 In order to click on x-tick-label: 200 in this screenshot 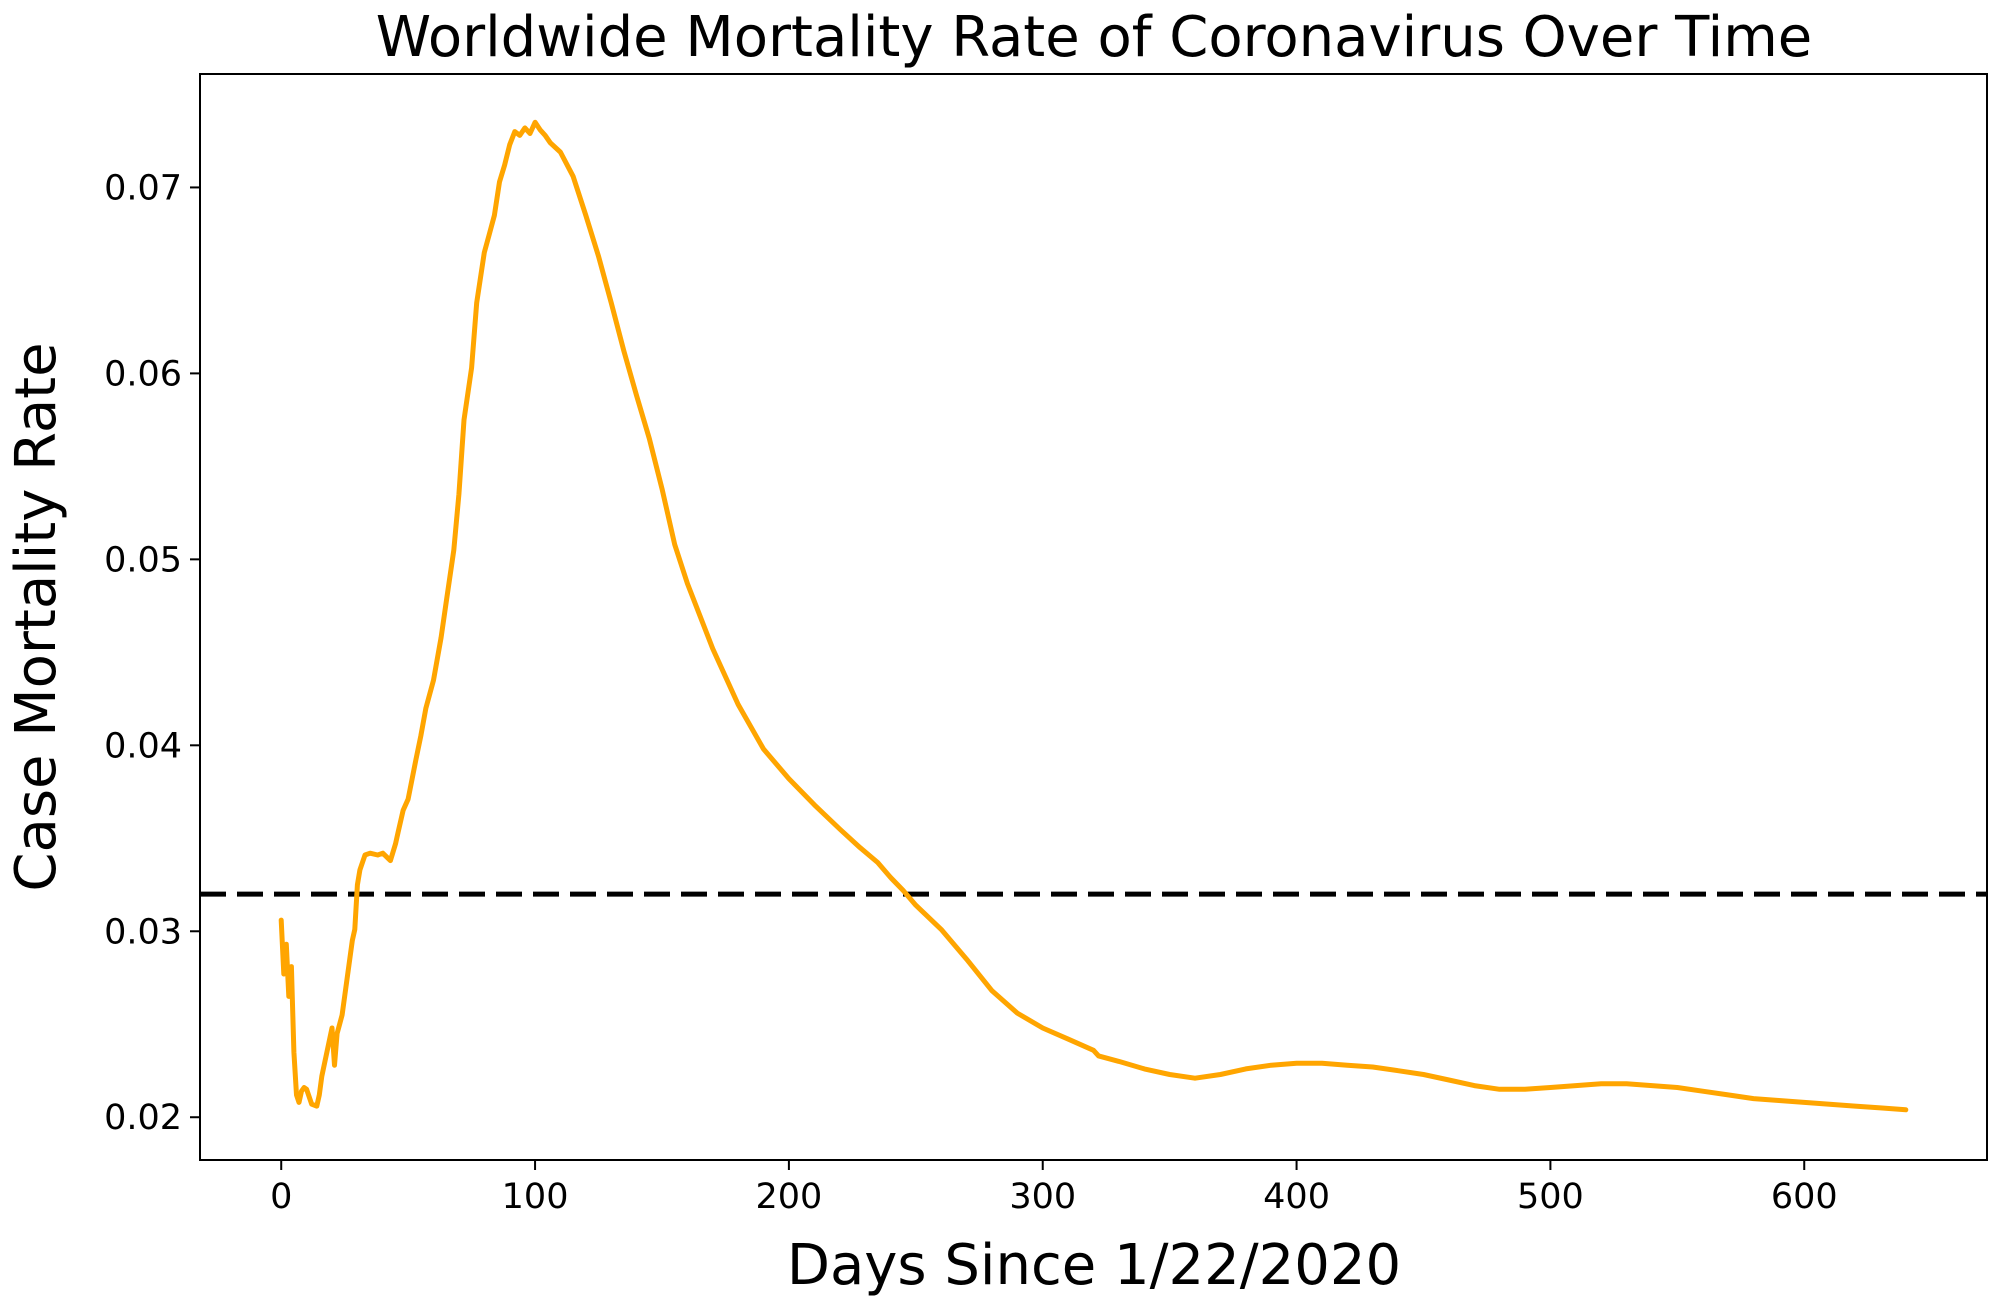, I will do `click(788, 1197)`.